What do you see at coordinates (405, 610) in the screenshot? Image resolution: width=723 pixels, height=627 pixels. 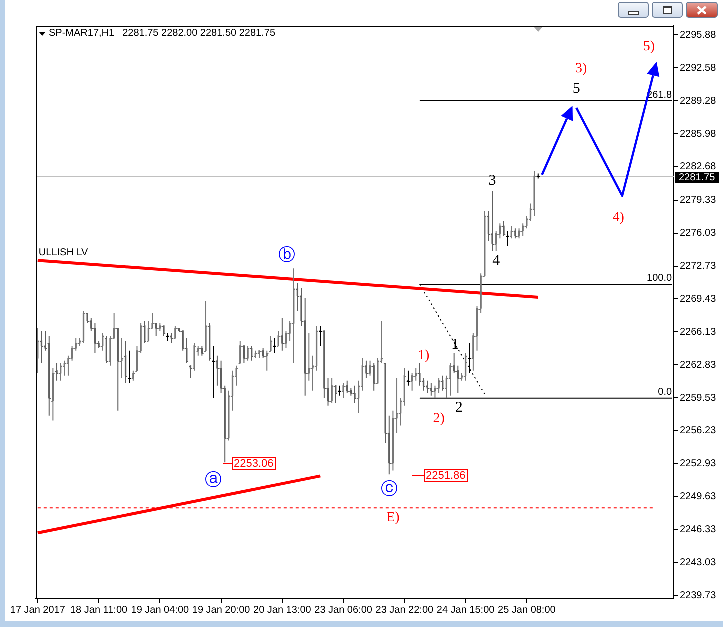 I see `x-tick-label: 23 Jan 22:00` at bounding box center [405, 610].